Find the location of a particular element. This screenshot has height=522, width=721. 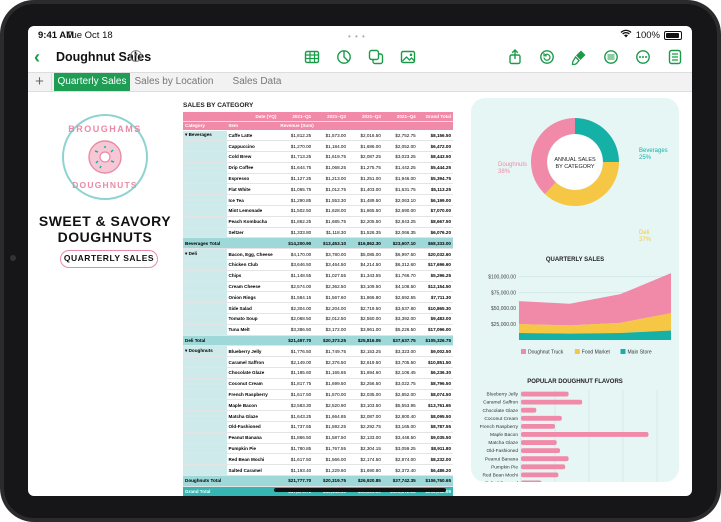

value-cell: $2,149.00 is located at coordinates (296, 362).